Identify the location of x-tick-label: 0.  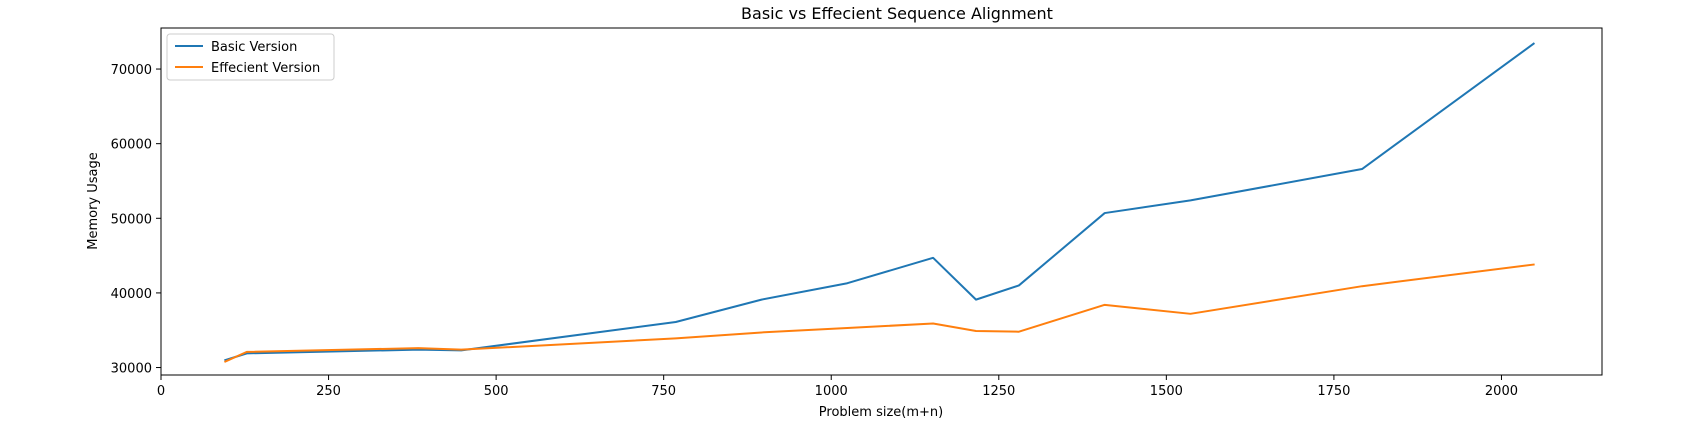
(161, 391).